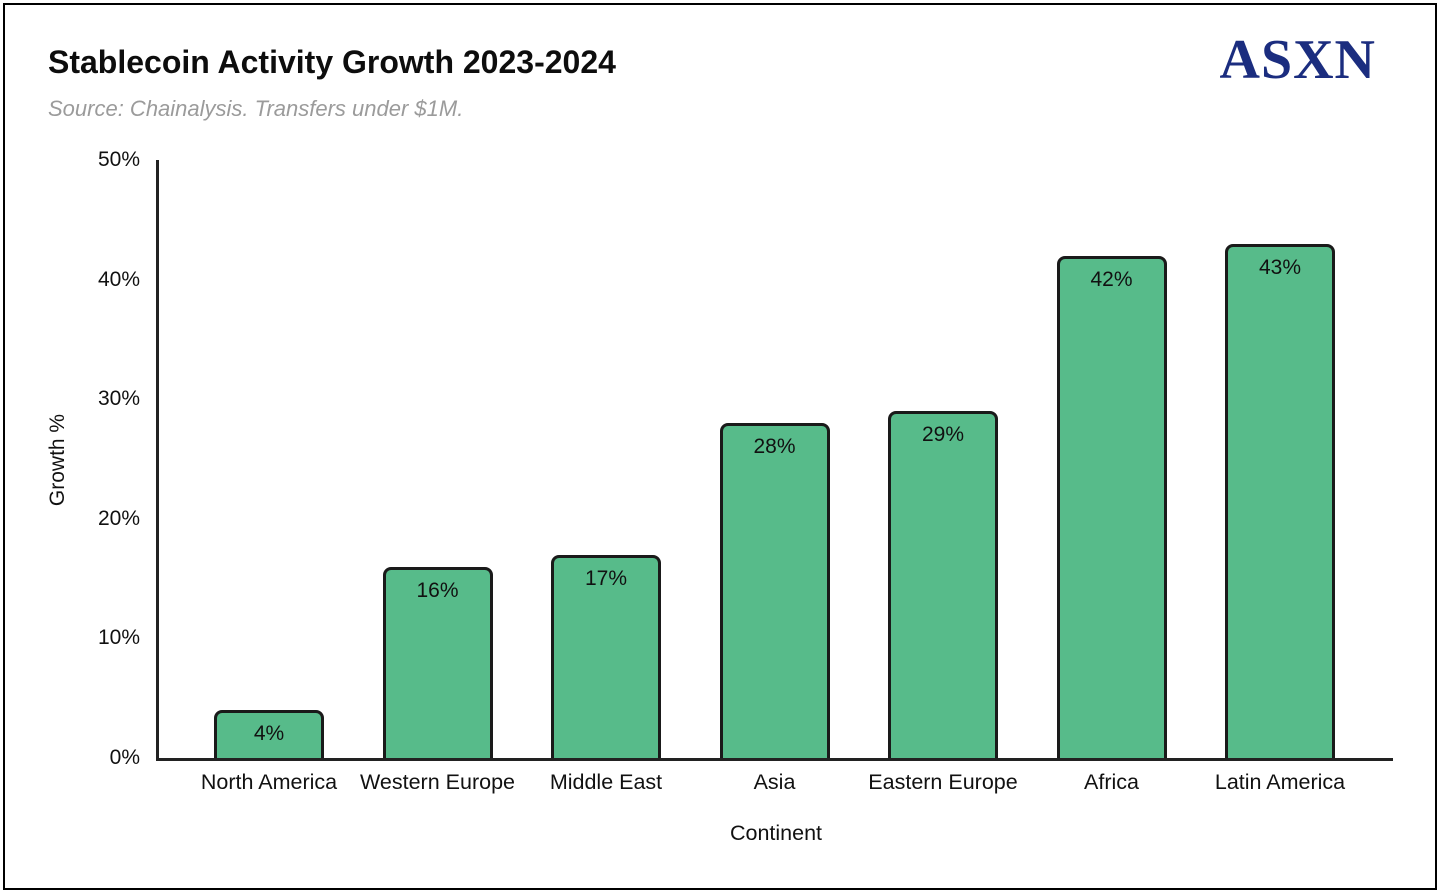  I want to click on x-tick-label: Eastern Europe, so click(943, 782).